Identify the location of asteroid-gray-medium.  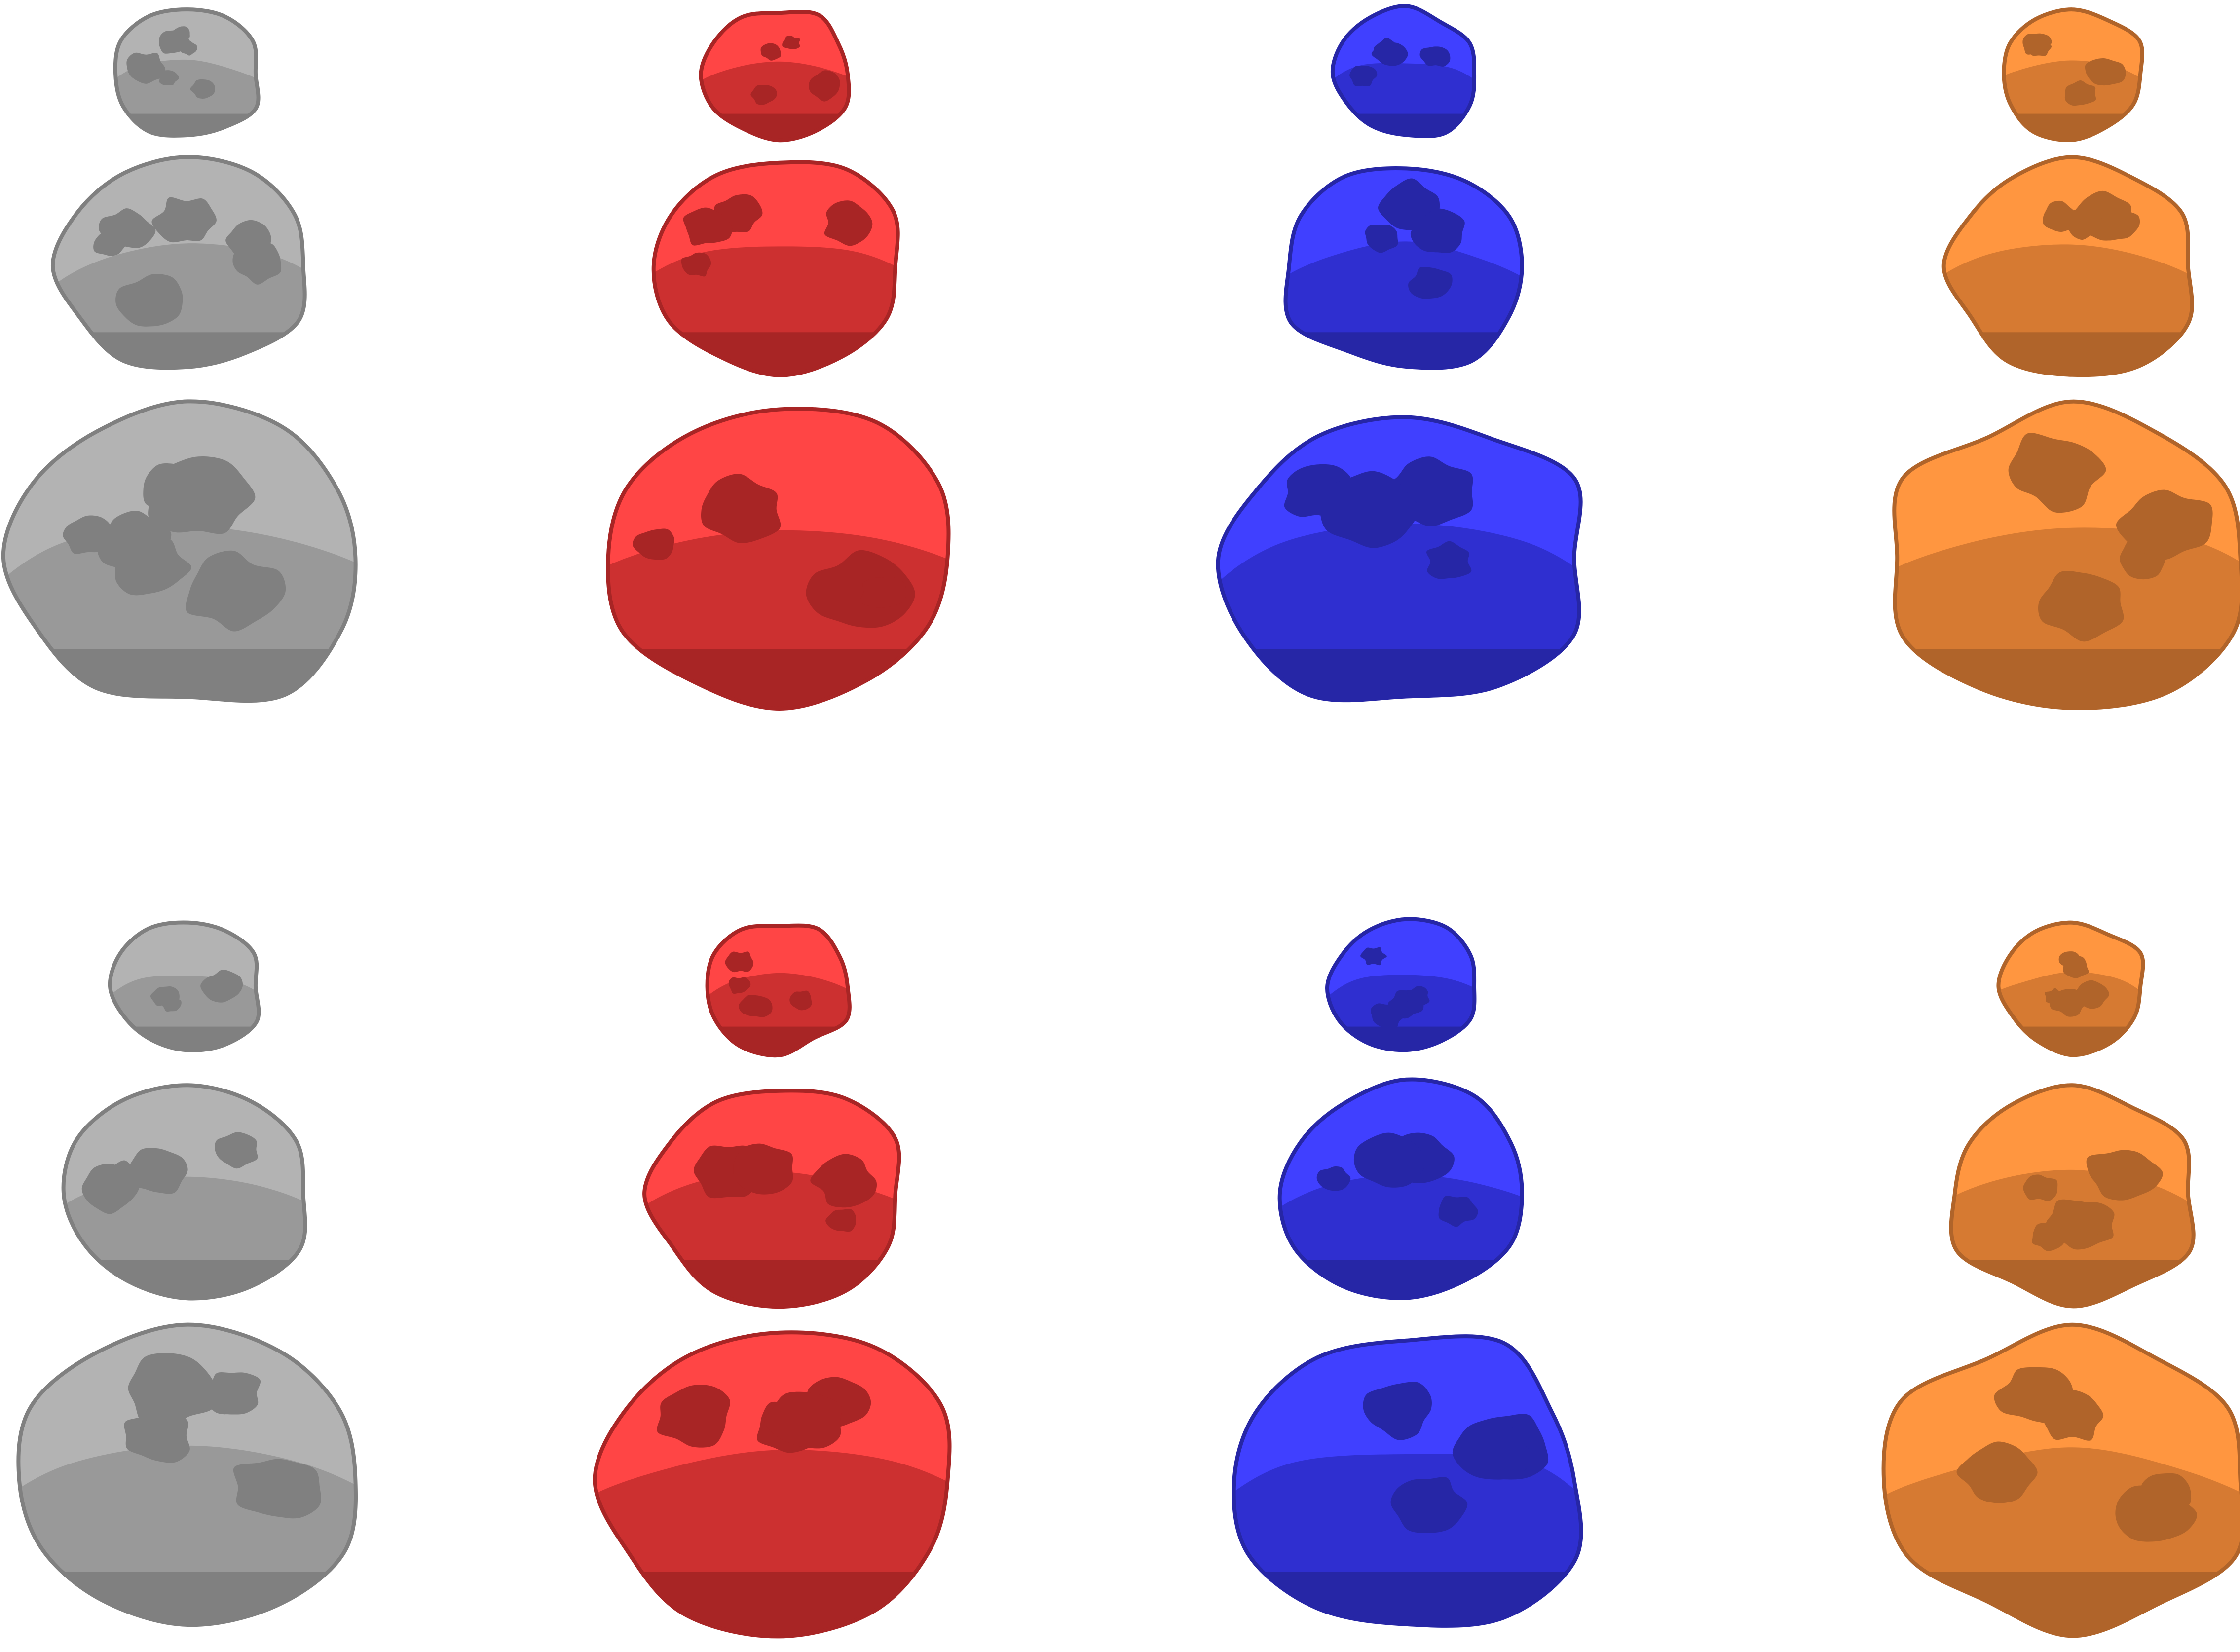
(178, 262).